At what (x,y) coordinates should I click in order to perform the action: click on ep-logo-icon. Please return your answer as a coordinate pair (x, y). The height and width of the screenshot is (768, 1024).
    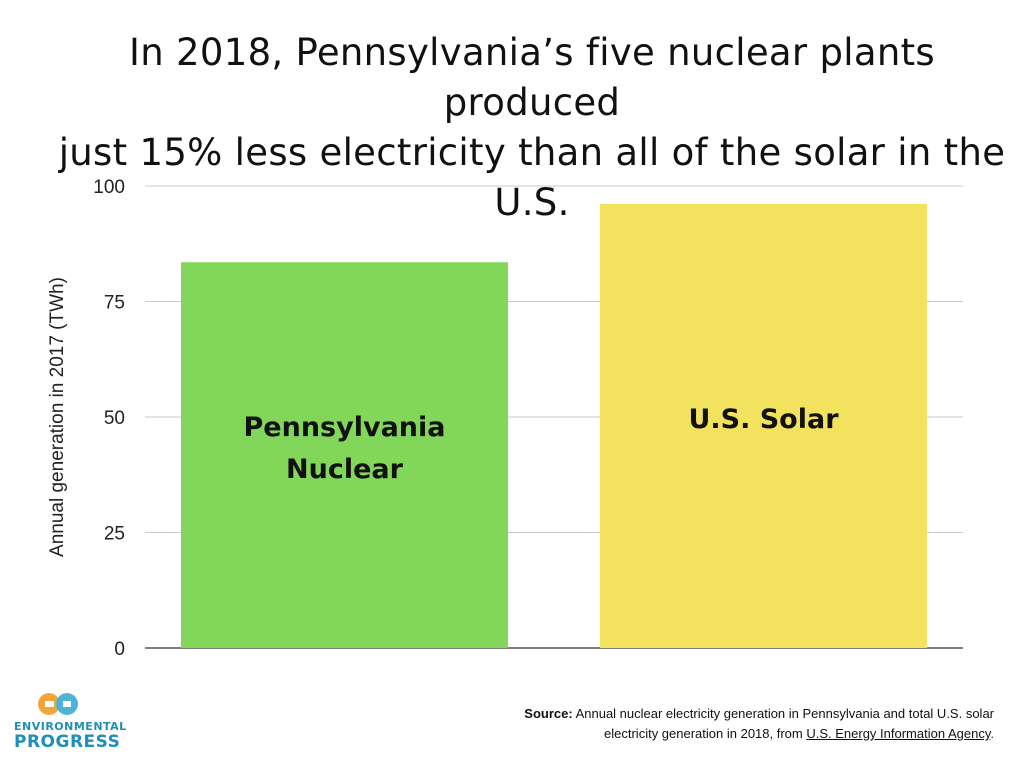
    Looking at the image, I should click on (58, 704).